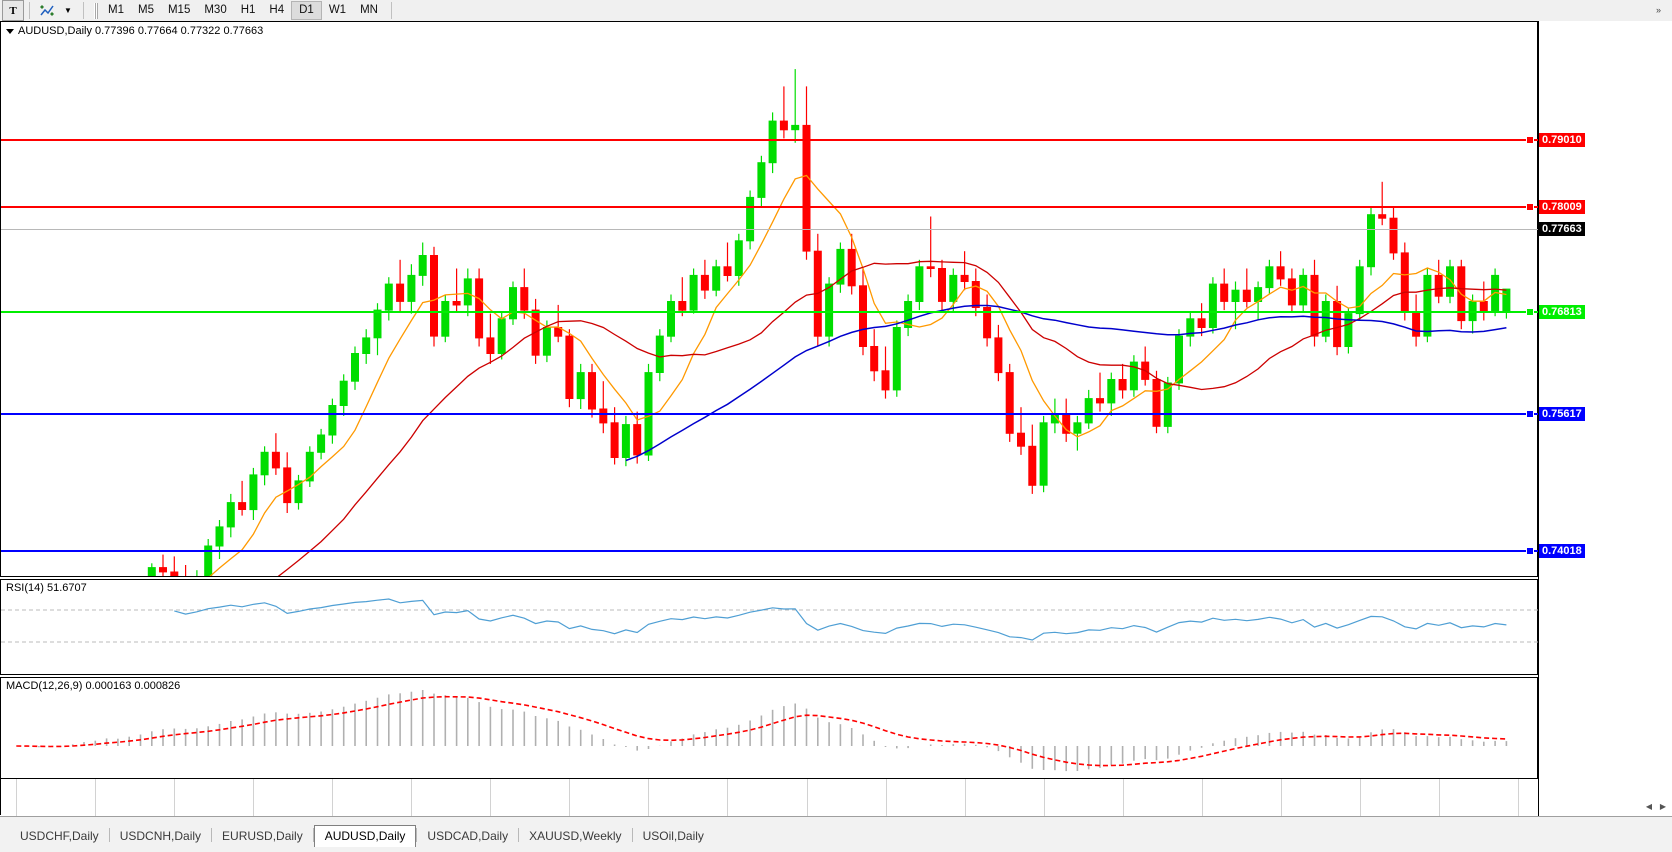 Image resolution: width=1672 pixels, height=852 pixels. What do you see at coordinates (468, 836) in the screenshot?
I see `tab-usdcad-daily: USDCAD,Daily` at bounding box center [468, 836].